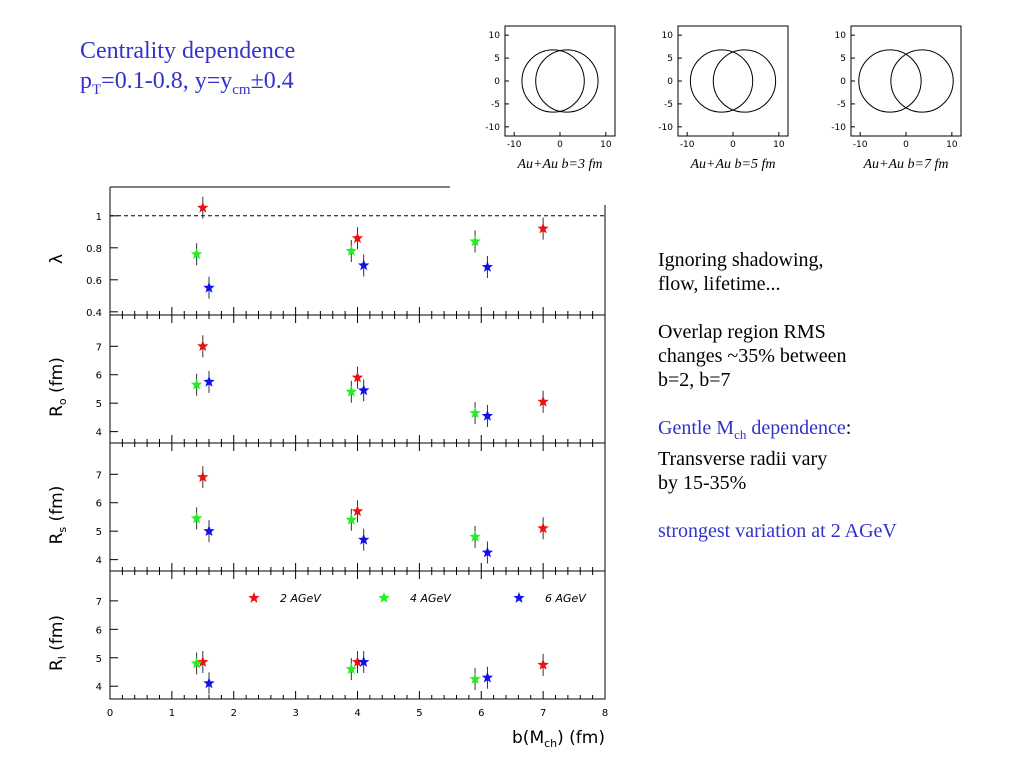 Image resolution: width=1024 pixels, height=768 pixels. Describe the element at coordinates (326, 635) in the screenshot. I see `chart-panel: 4 5 6 7 Rl (fm)` at that location.